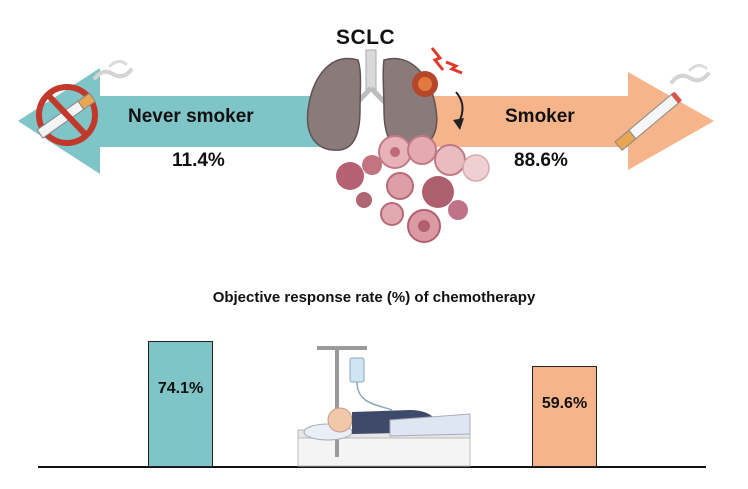 Image resolution: width=748 pixels, height=489 pixels. Describe the element at coordinates (180, 404) in the screenshot. I see `bar-never-smoker: 74.1%` at that location.